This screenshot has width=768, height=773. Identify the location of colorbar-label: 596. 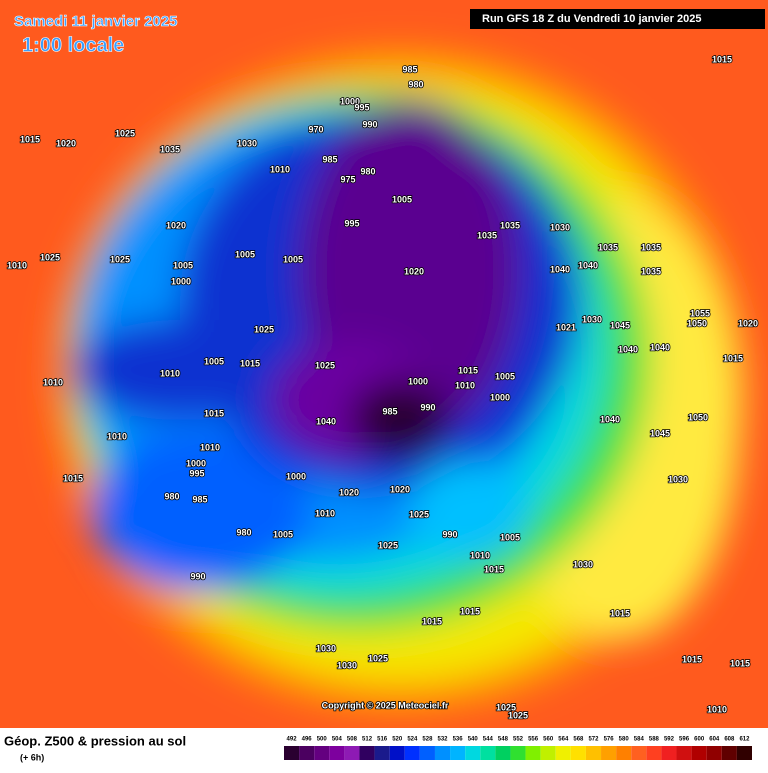
(684, 740).